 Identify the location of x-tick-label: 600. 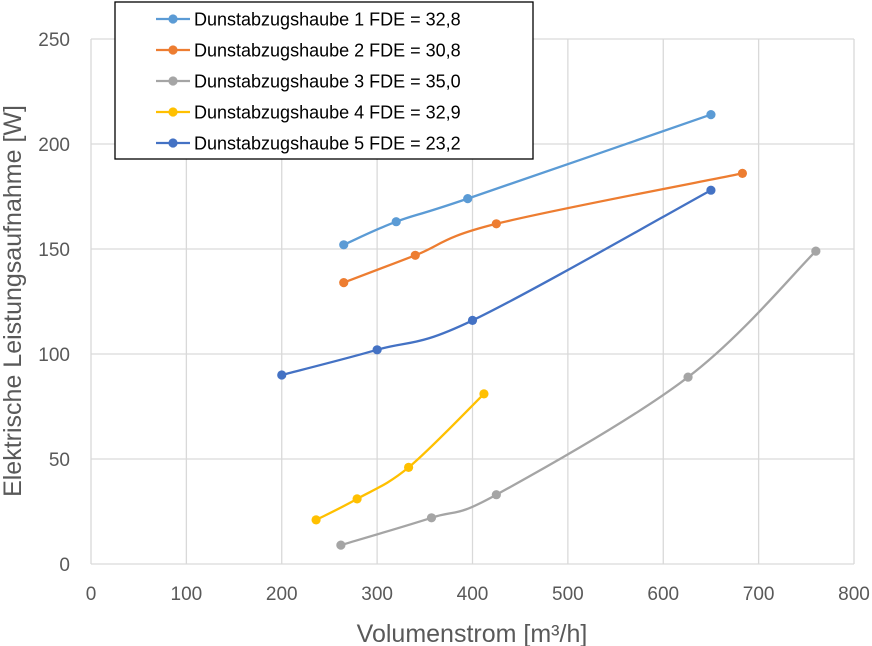
(663, 594).